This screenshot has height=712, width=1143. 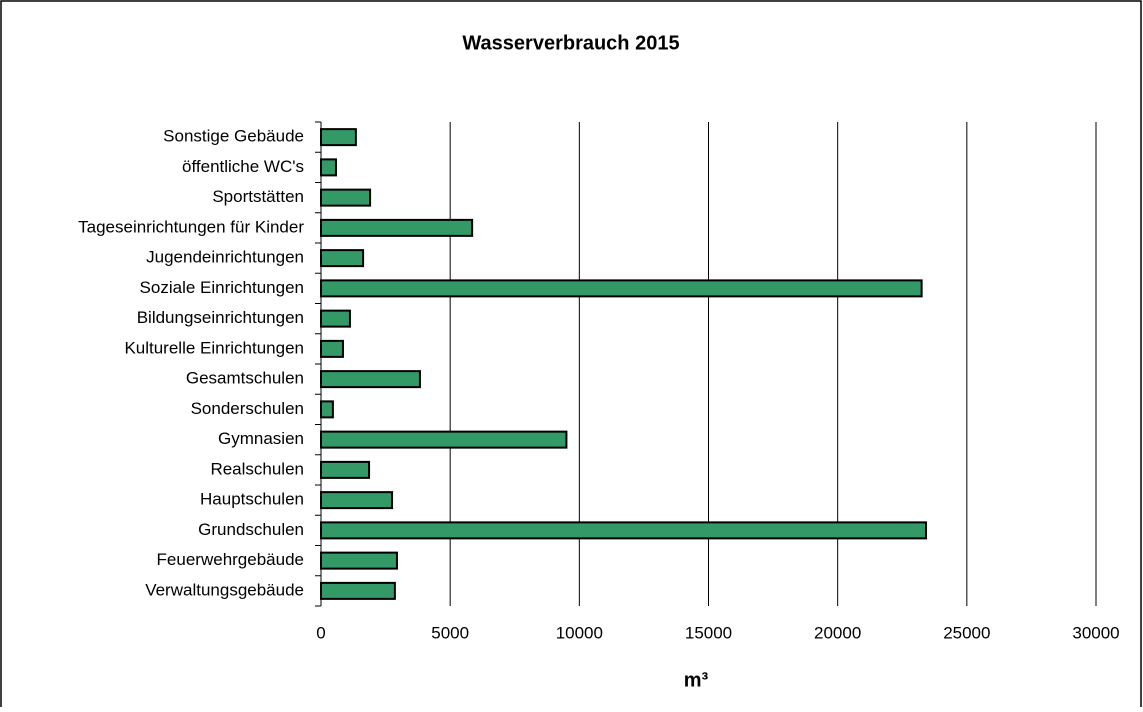 I want to click on x-tick-label: 0, so click(x=320, y=632).